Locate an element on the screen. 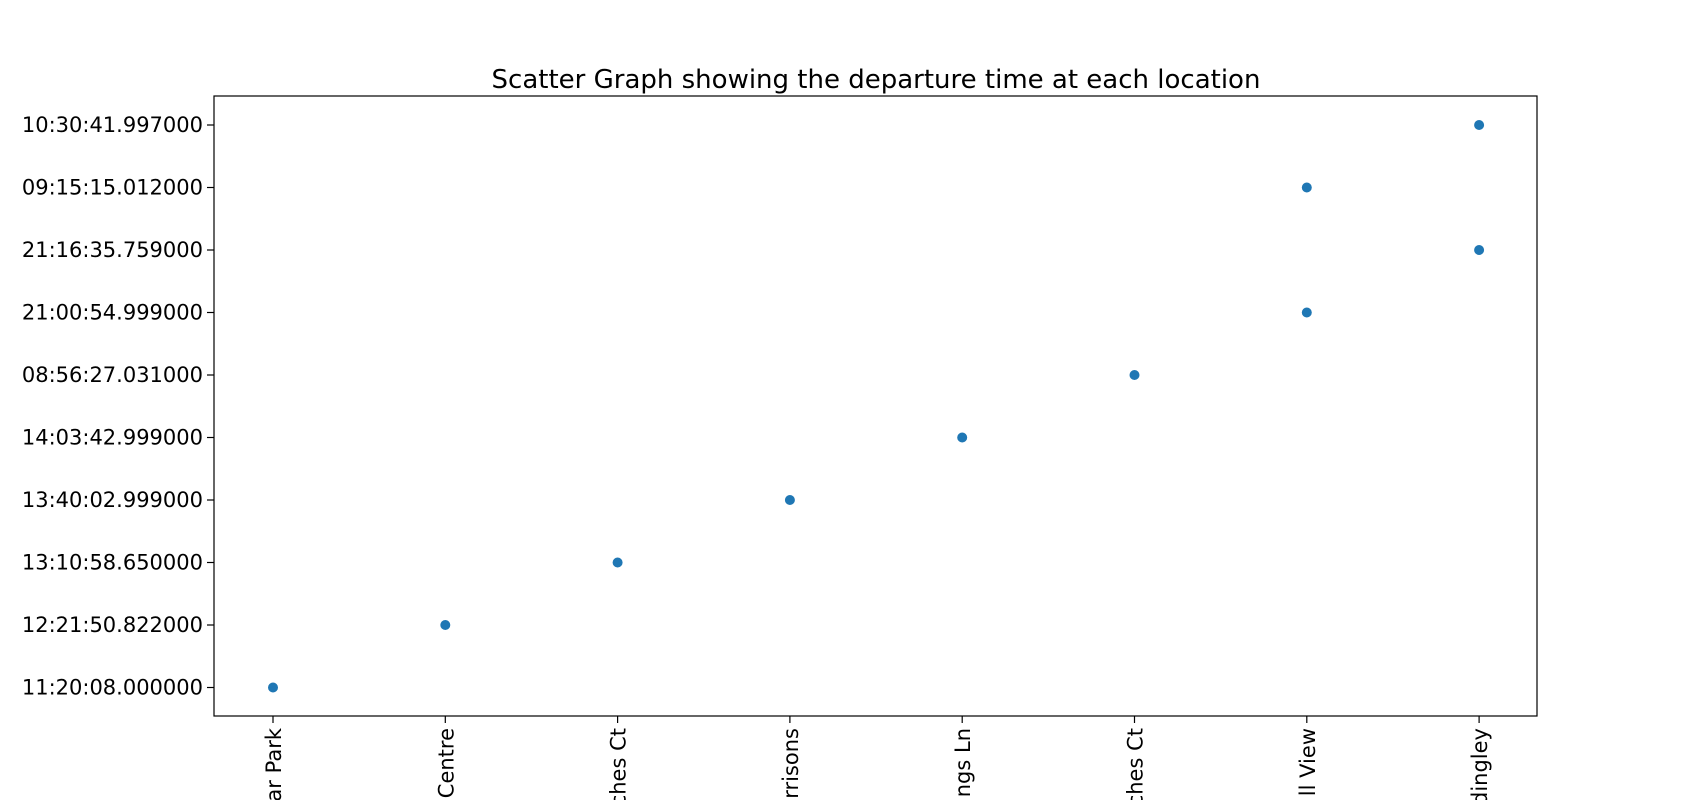 The image size is (1700, 800). y-tick-label: 10:30:41.997000 is located at coordinates (112, 125).